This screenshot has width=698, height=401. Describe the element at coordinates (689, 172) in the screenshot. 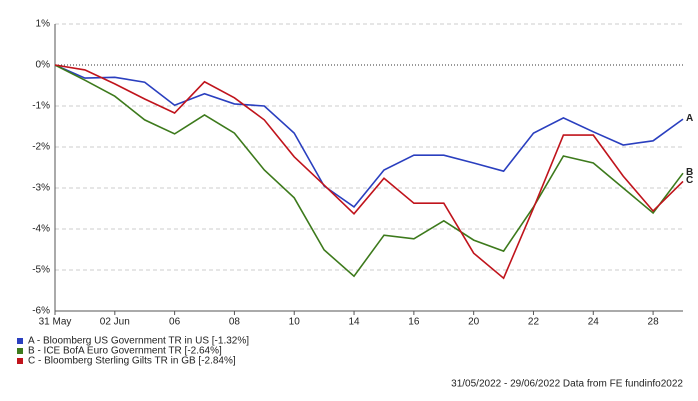

I see `end-label: B` at that location.